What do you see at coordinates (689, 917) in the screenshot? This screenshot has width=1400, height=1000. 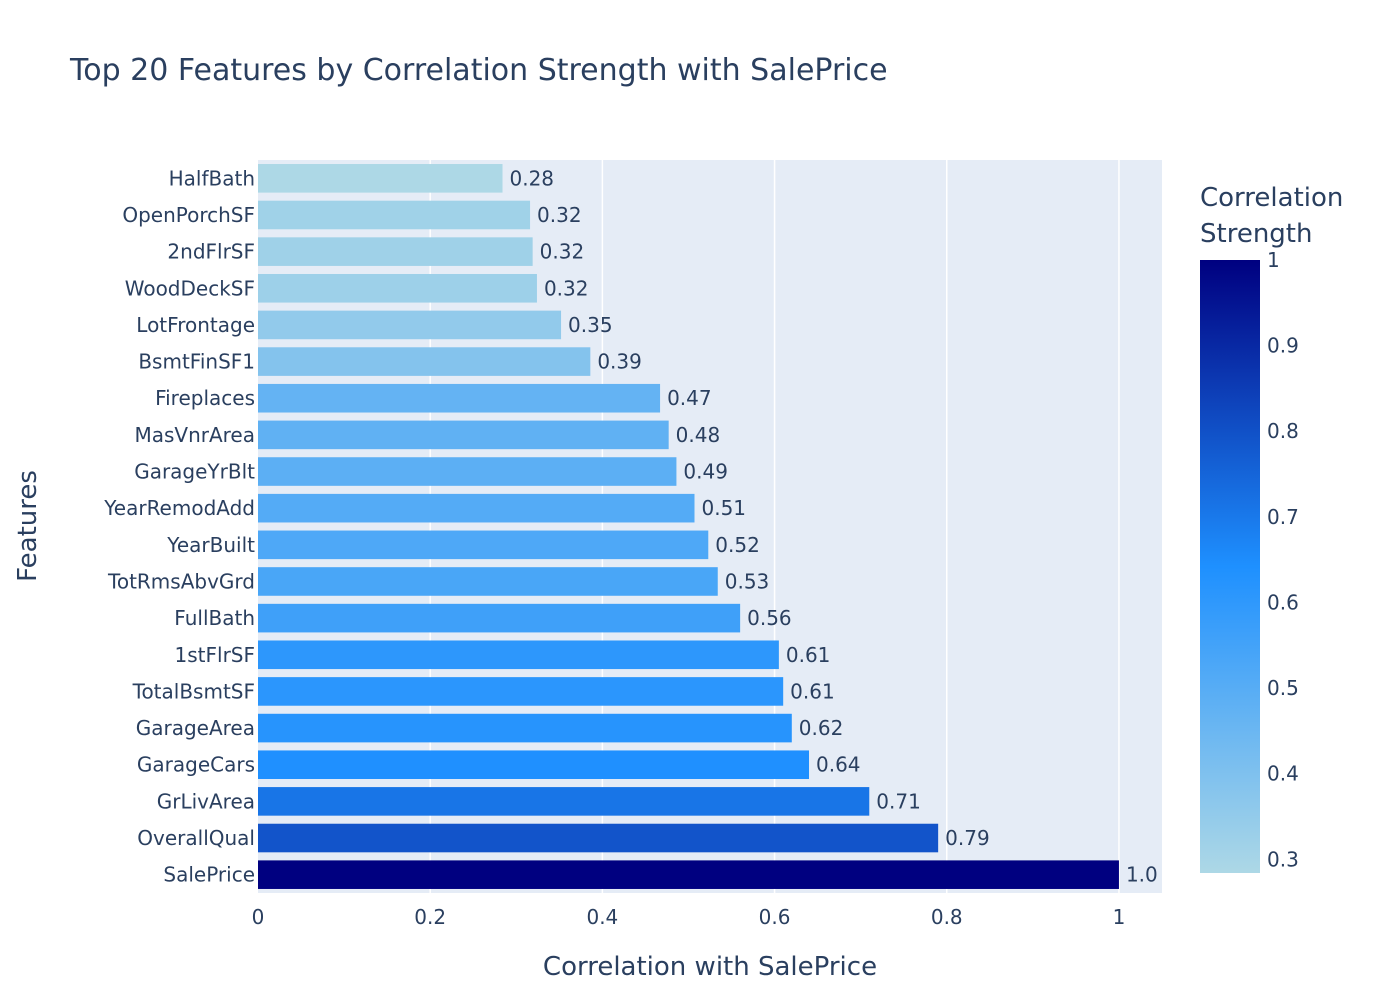 I see `x-tick-labels-group: 0 0.2 0.4 0.6 0.8 1` at bounding box center [689, 917].